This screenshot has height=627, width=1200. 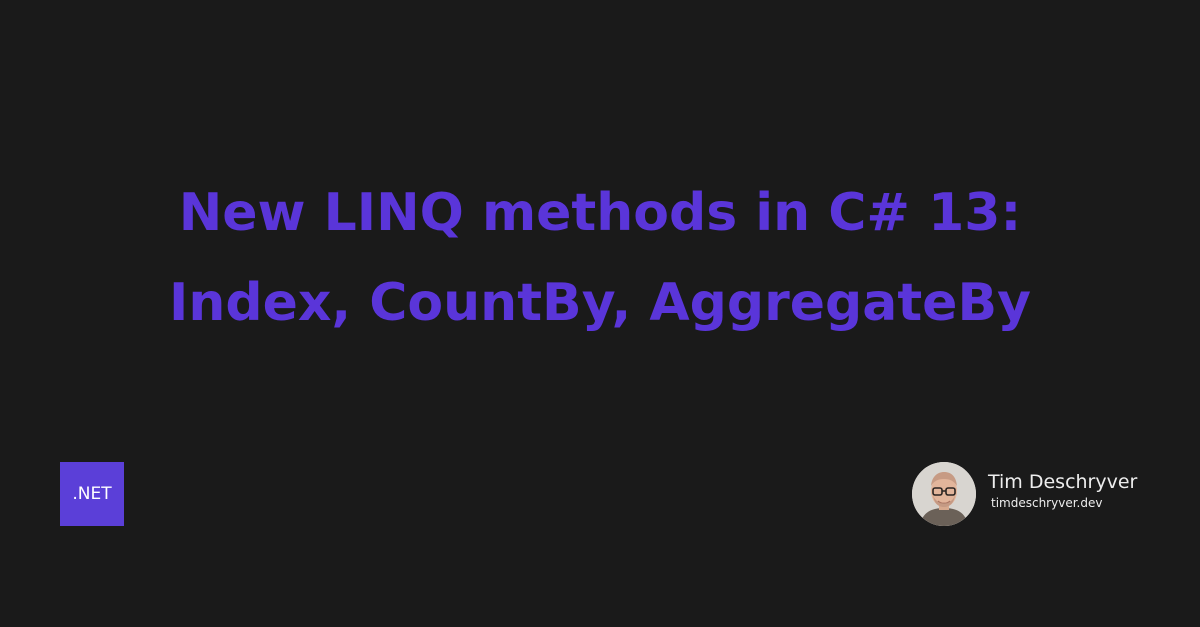 What do you see at coordinates (1063, 482) in the screenshot?
I see `author-name: Tim Deschryver` at bounding box center [1063, 482].